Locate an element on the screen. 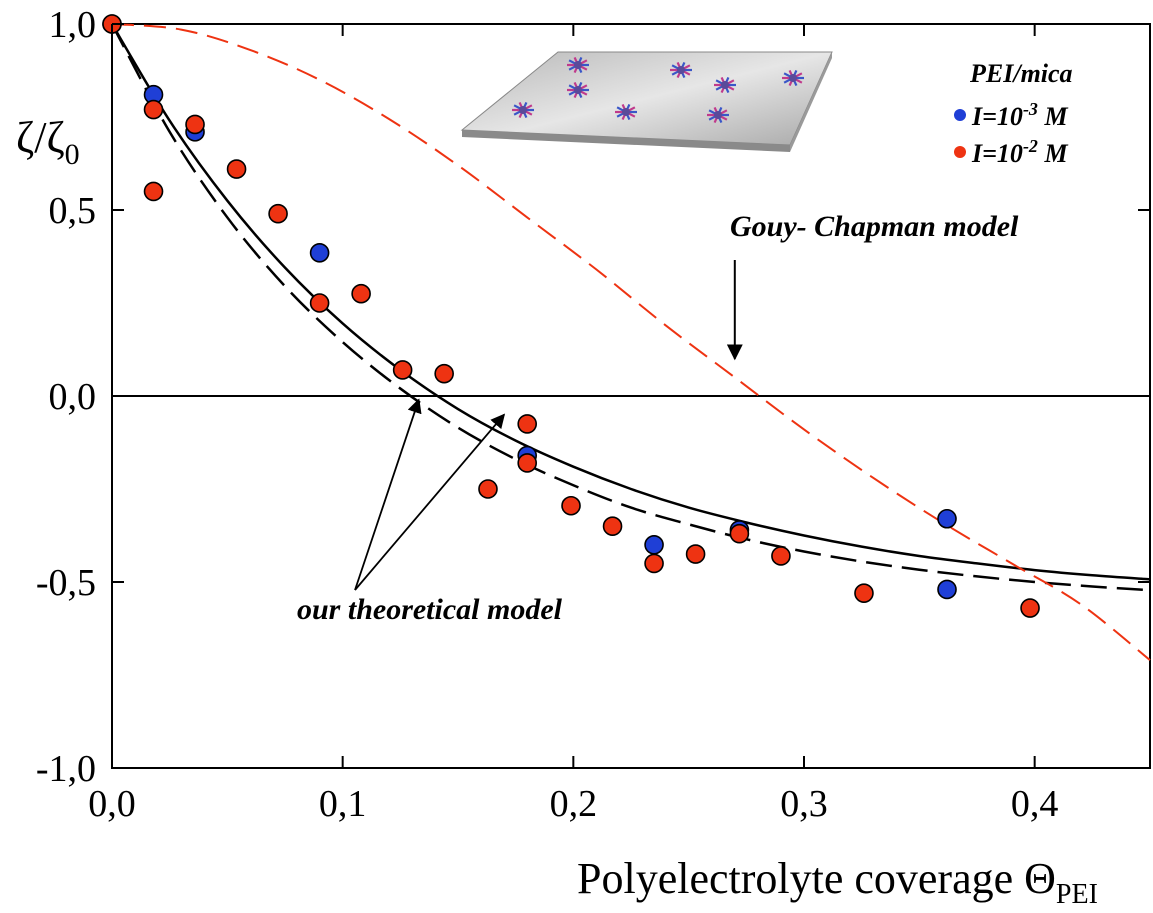 This screenshot has height=913, width=1153. legend-title: PEI/mica is located at coordinates (1021, 73).